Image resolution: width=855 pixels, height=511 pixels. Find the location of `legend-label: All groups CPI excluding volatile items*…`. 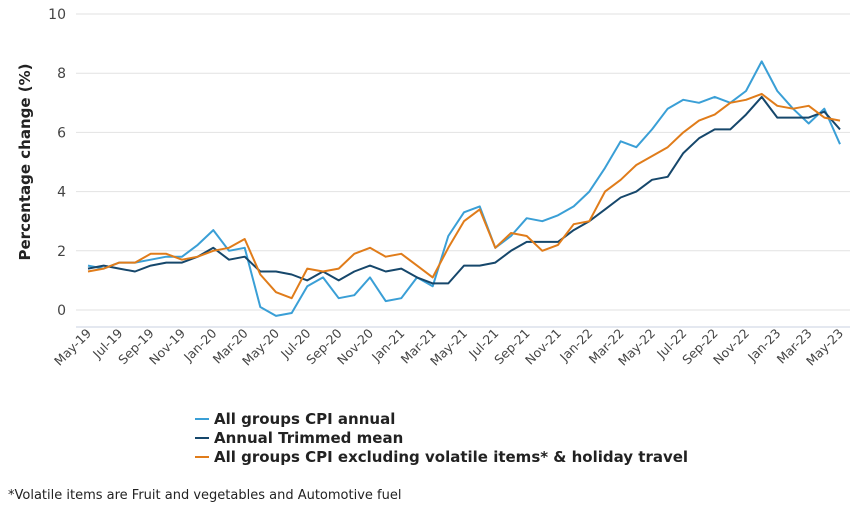

legend-label: All groups CPI excluding volatile items*… is located at coordinates (451, 456).